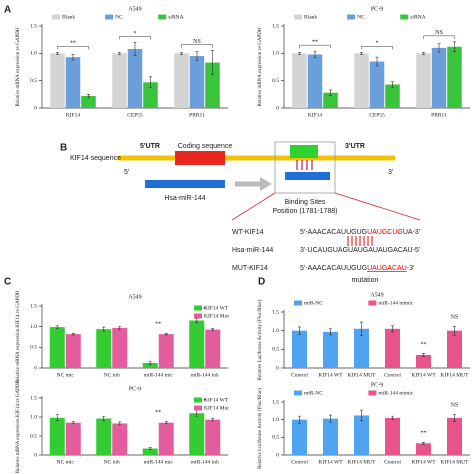 The width and height of the screenshot is (474, 474). What do you see at coordinates (112, 375) in the screenshot?
I see `x-tick-label: NC inh` at bounding box center [112, 375].